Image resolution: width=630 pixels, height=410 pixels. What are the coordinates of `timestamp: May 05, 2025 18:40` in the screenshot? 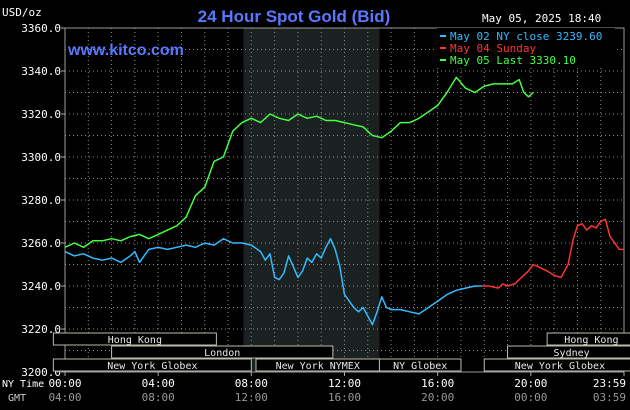 It's located at (541, 18).